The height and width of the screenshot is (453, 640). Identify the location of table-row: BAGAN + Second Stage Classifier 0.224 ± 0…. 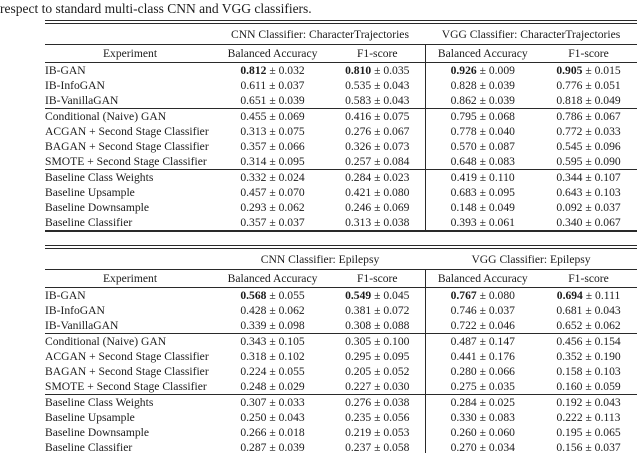
(341, 371).